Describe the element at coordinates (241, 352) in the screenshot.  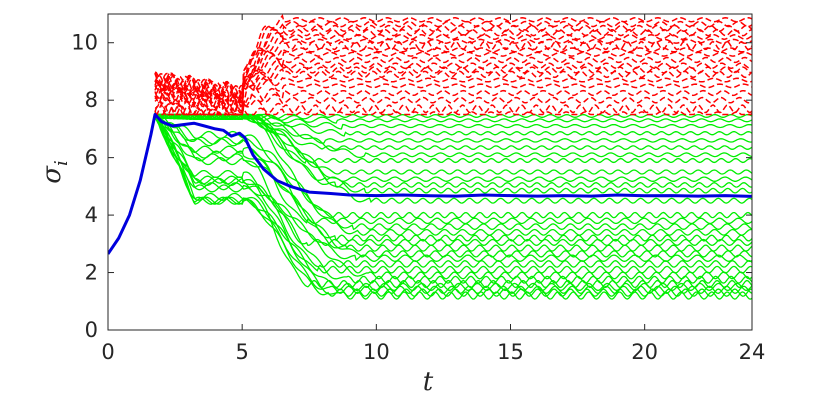
I see `x-tick-label: 5` at that location.